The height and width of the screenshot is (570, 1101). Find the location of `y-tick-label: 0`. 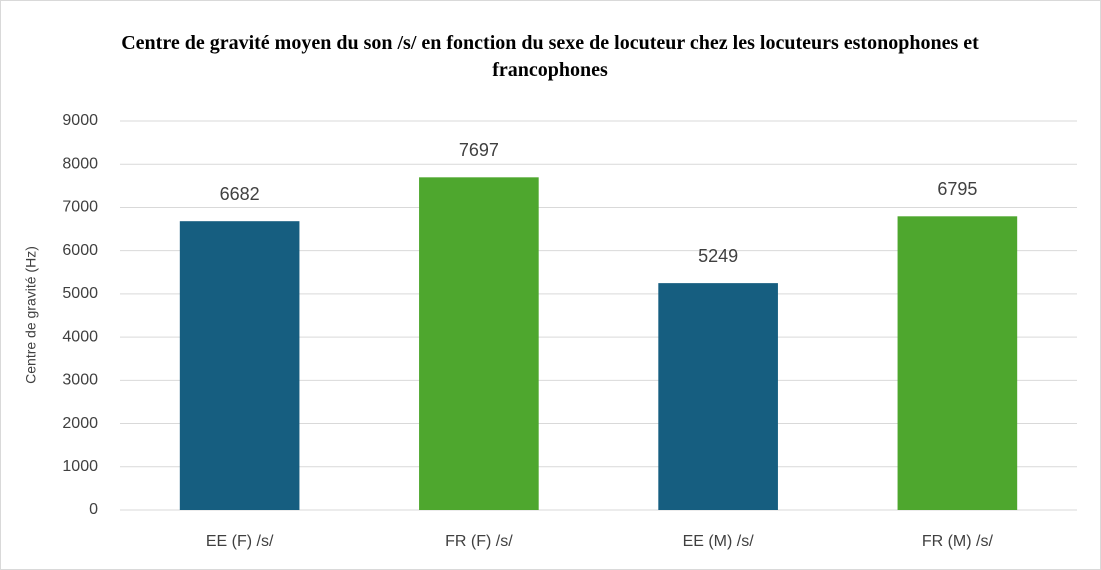

y-tick-label: 0 is located at coordinates (93, 509).